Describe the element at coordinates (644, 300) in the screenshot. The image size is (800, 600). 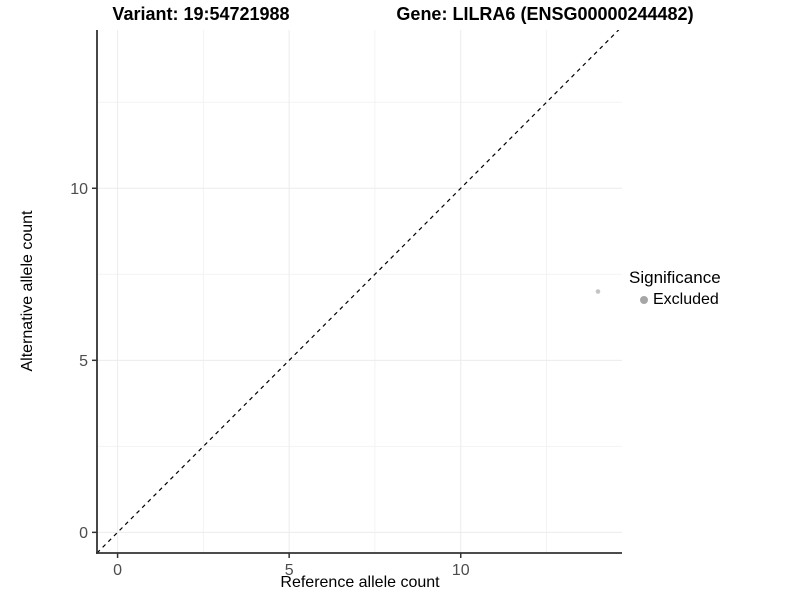
I see `excluded-point-icon` at that location.